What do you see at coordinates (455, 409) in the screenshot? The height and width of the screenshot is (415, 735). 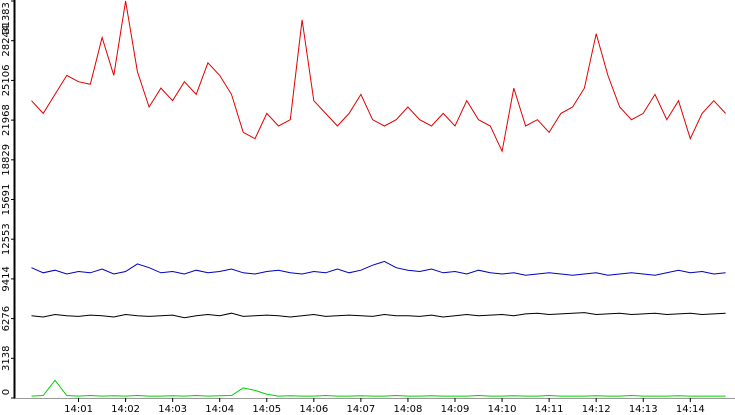 I see `x-tick-label: 14:09` at bounding box center [455, 409].